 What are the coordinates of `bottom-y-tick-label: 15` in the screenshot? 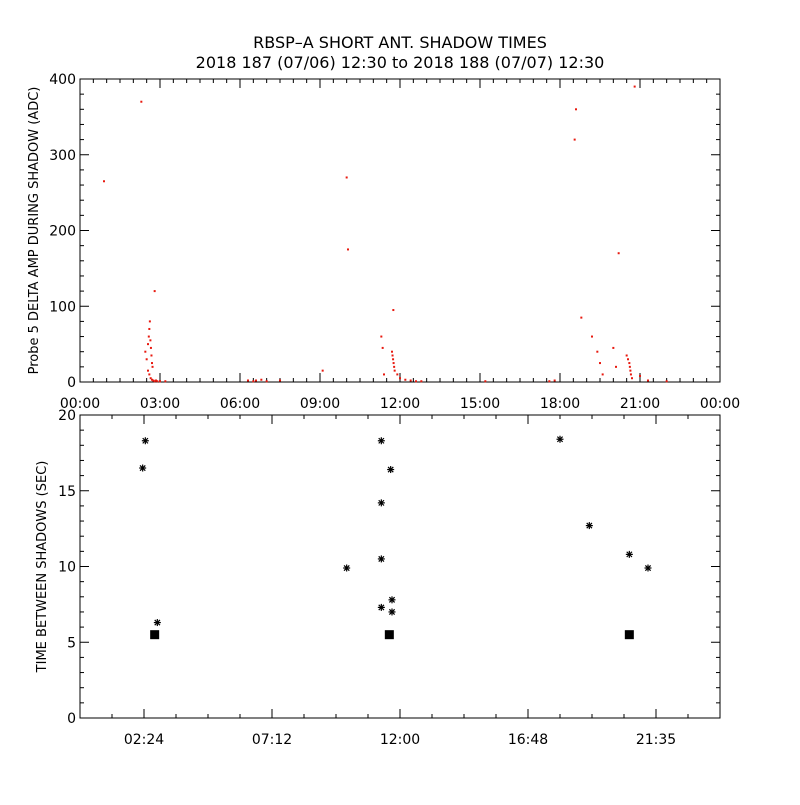 It's located at (67, 492).